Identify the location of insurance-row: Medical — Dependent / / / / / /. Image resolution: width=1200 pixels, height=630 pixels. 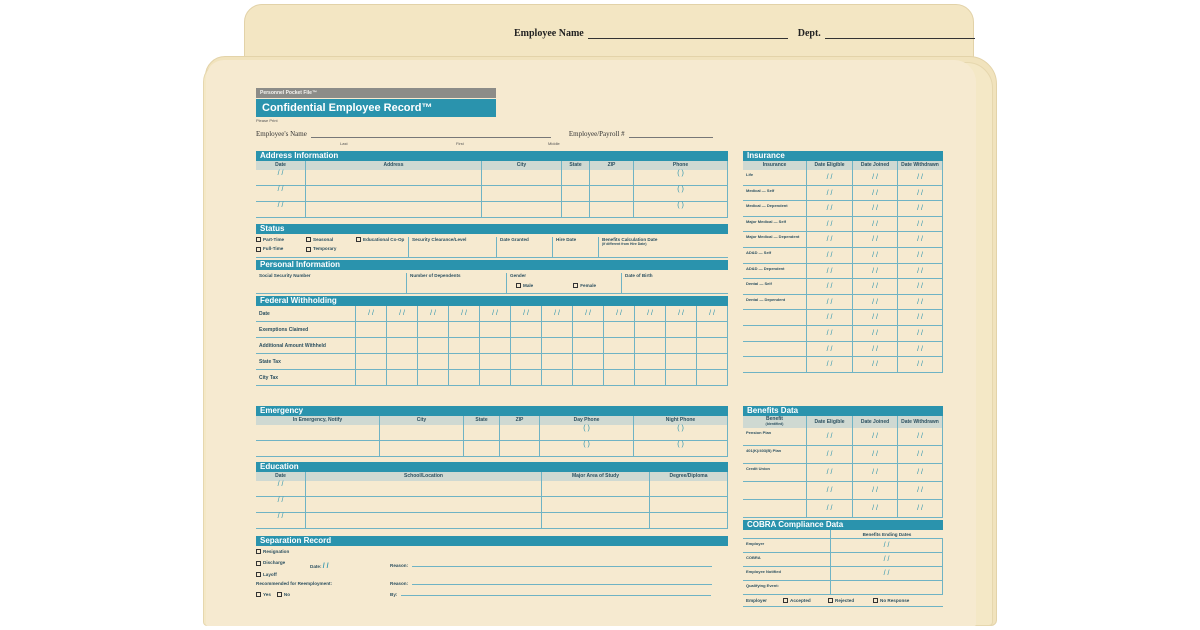
(843, 209).